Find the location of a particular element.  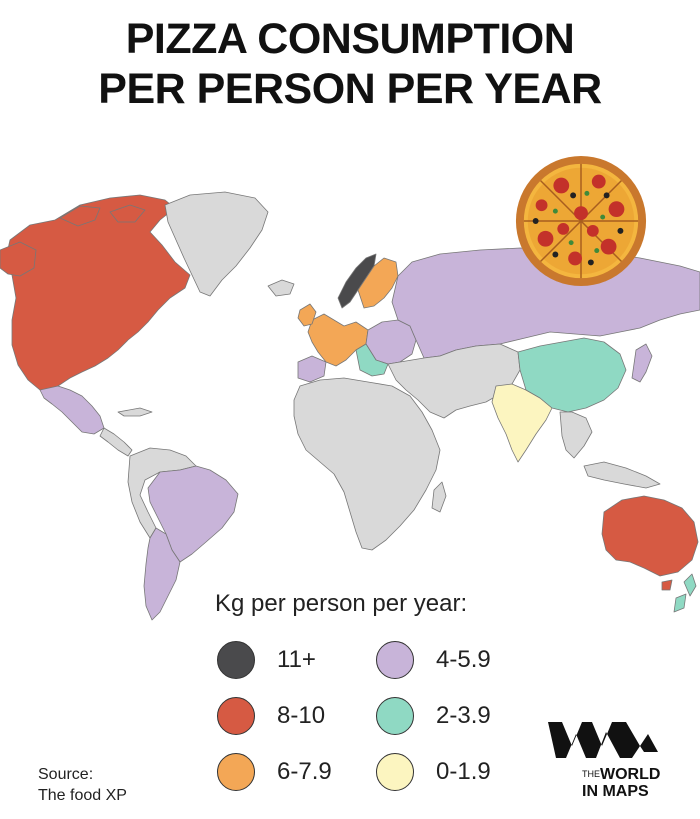

legend-label: 2-3.9 is located at coordinates (463, 715).